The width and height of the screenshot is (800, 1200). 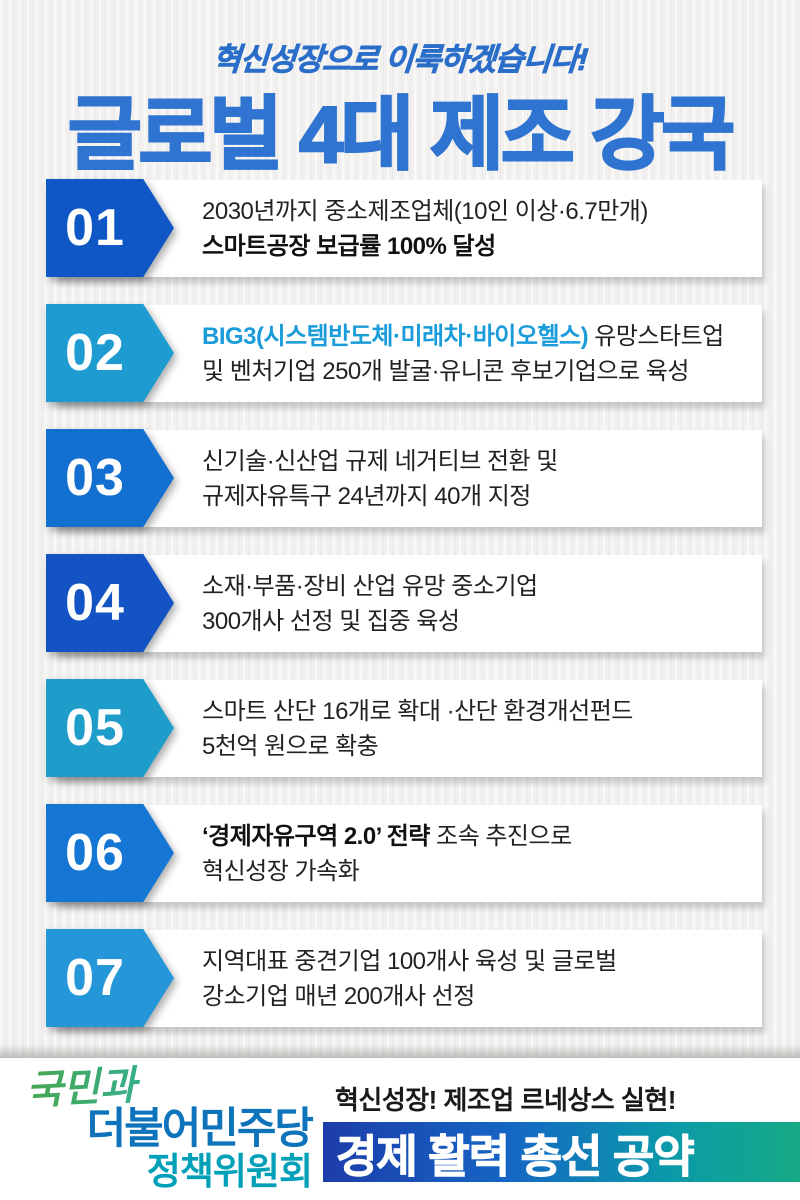 I want to click on arrow-badge-shape: 05, so click(x=110, y=728).